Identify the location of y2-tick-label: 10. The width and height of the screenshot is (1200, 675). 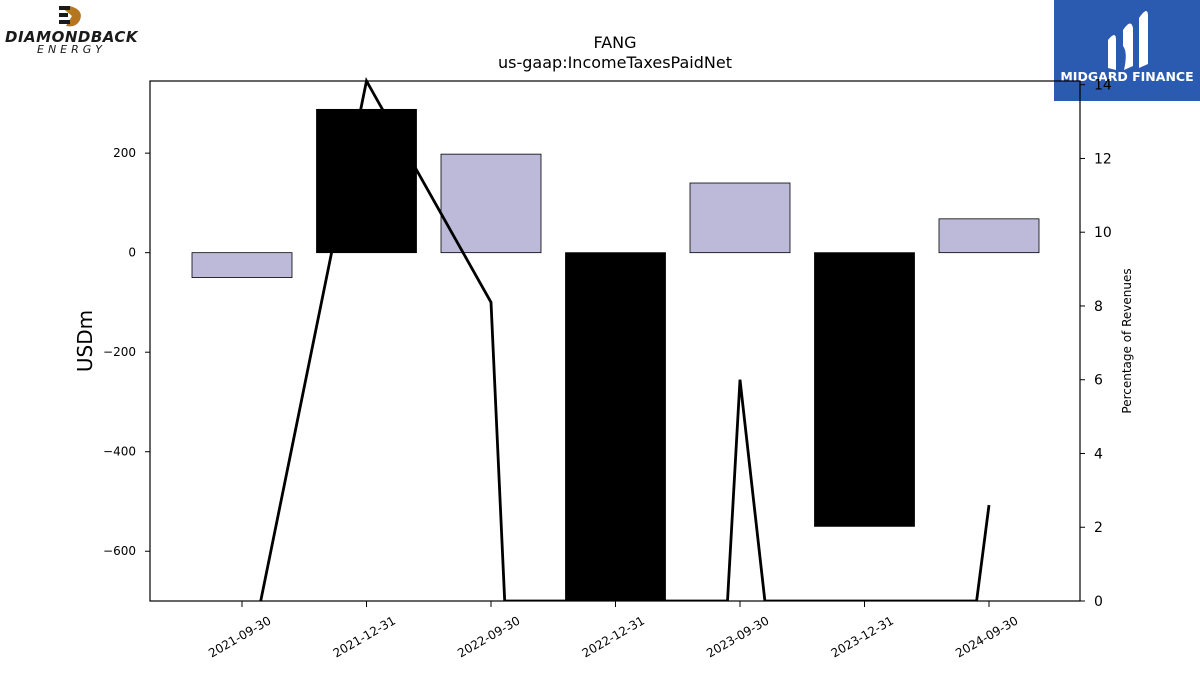
(1103, 233).